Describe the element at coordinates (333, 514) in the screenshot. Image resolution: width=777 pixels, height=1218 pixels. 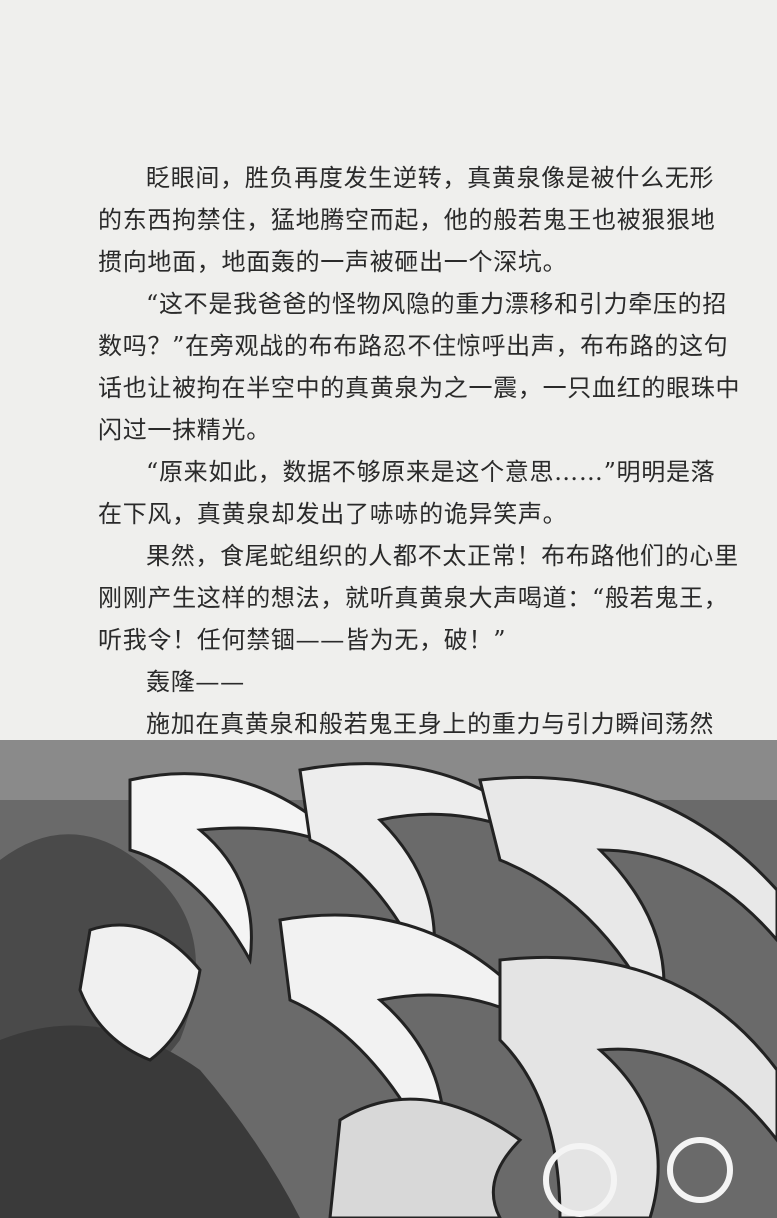
I see `text-line: 在下风，真黄泉却发出了哧哧的诡异笑声。` at that location.